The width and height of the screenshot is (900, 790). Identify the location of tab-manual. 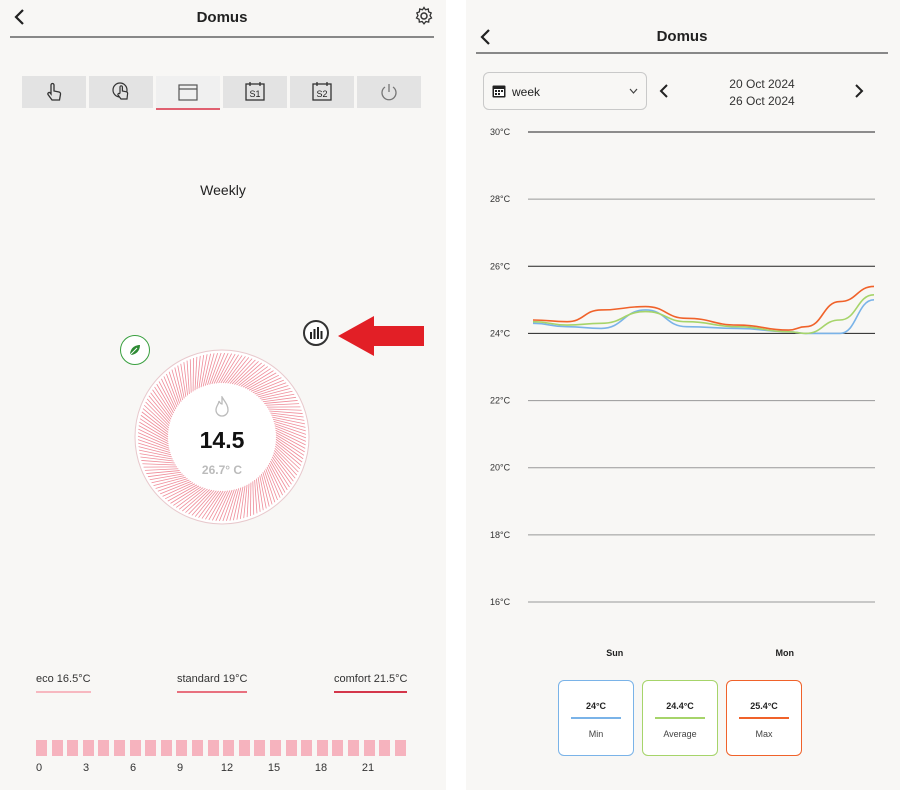
(54, 92).